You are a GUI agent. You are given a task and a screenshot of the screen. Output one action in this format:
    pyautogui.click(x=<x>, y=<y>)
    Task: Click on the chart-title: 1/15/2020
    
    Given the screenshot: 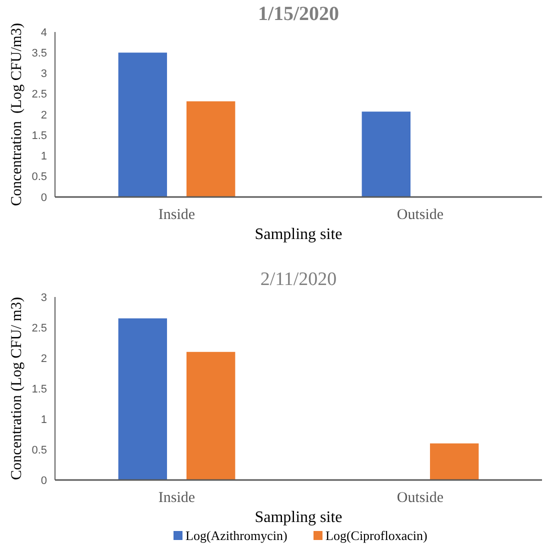 What is the action you would take?
    pyautogui.click(x=299, y=14)
    